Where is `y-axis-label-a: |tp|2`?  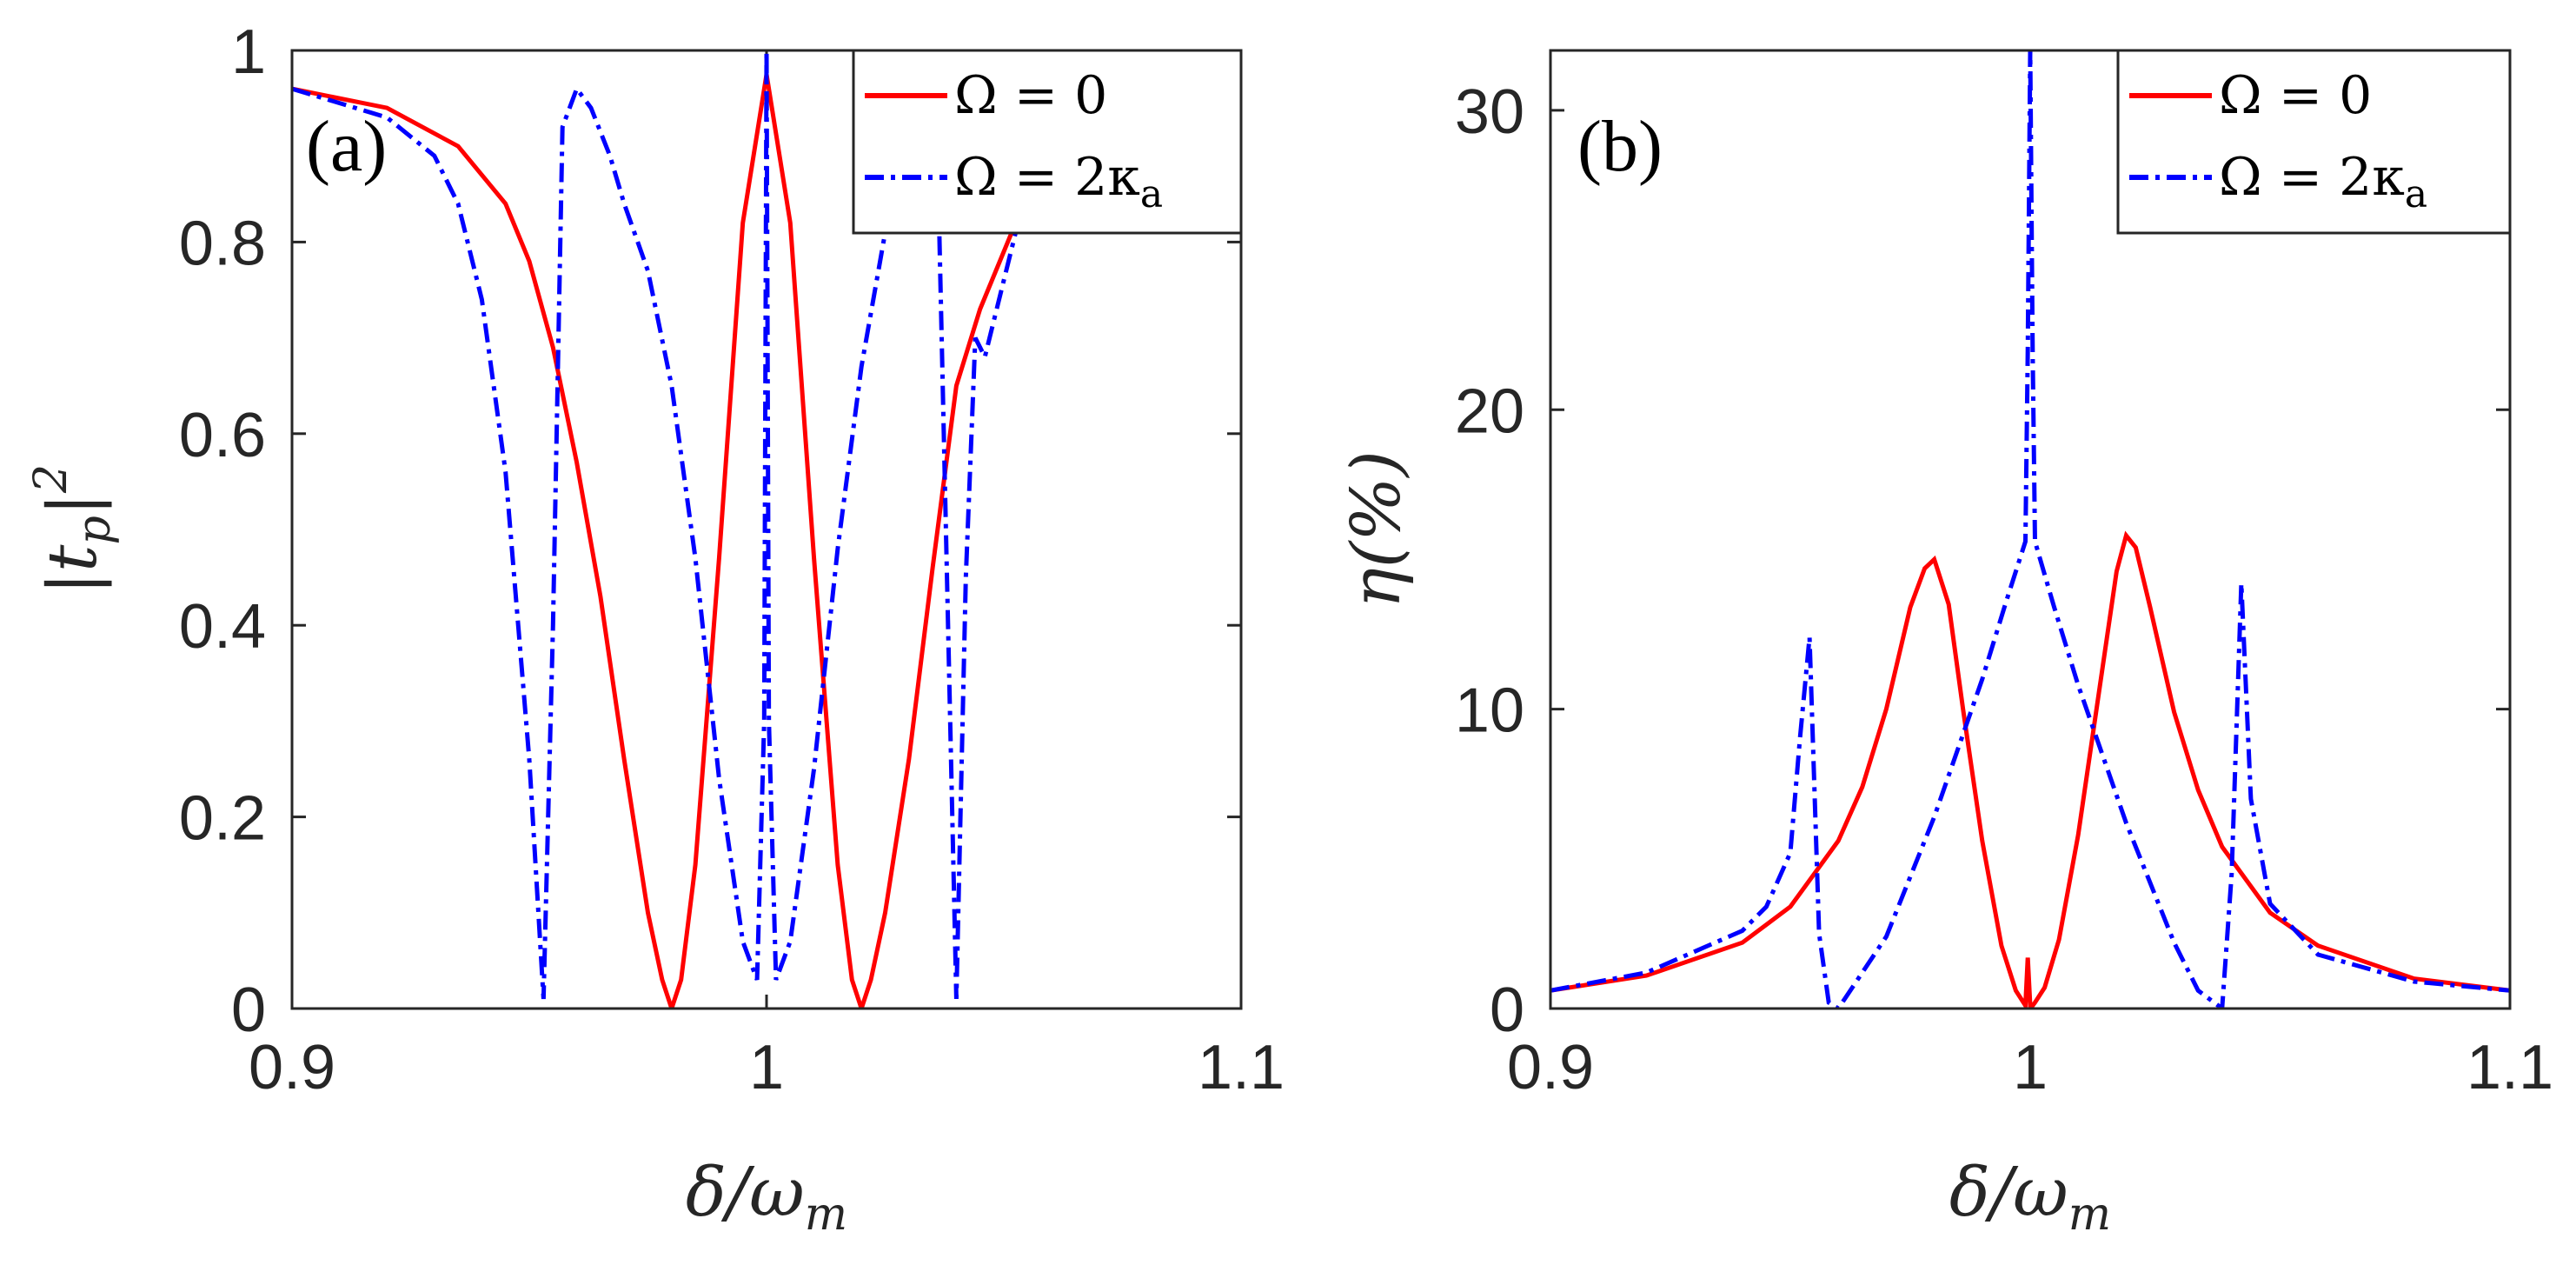
y-axis-label-a: |tp|2 is located at coordinates (73, 529).